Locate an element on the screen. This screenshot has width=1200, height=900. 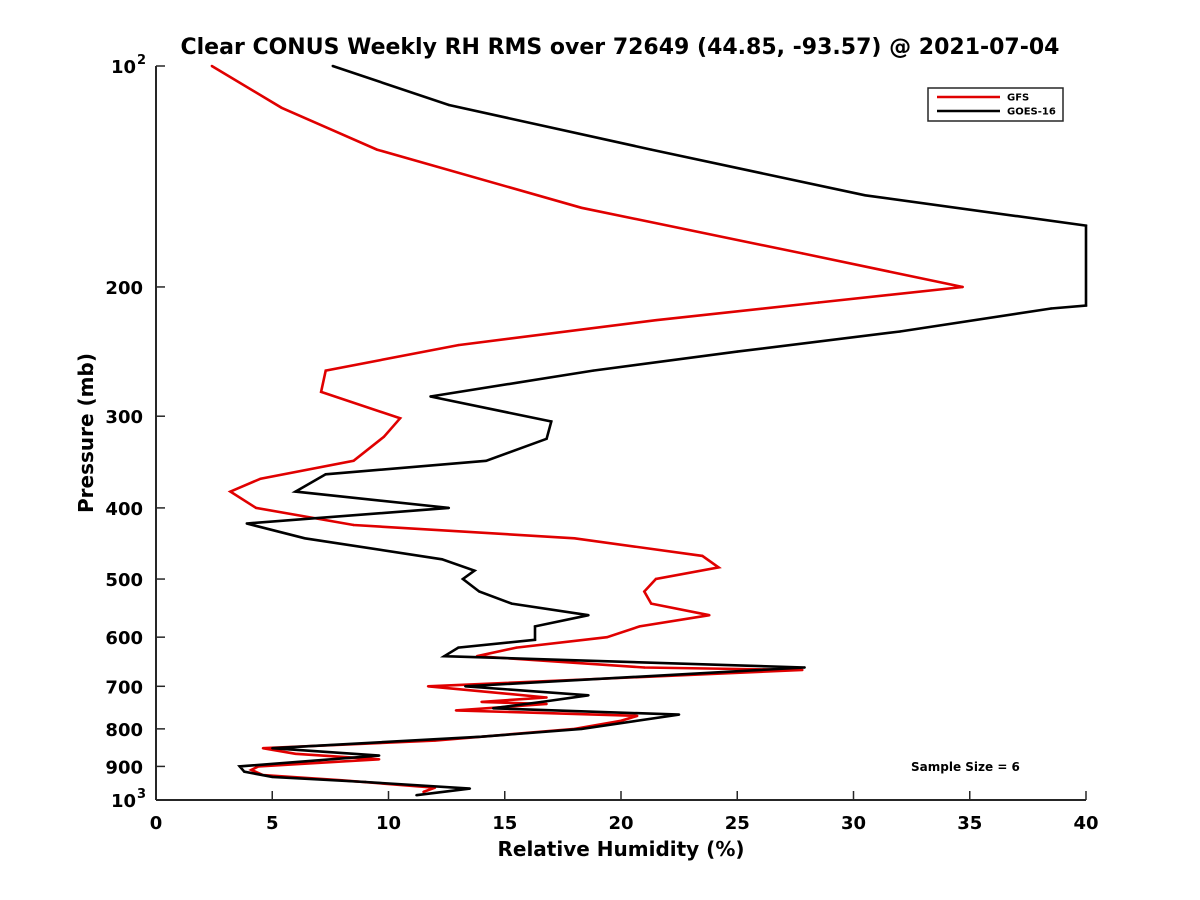
x-tick-label: 40 is located at coordinates (1085, 823).